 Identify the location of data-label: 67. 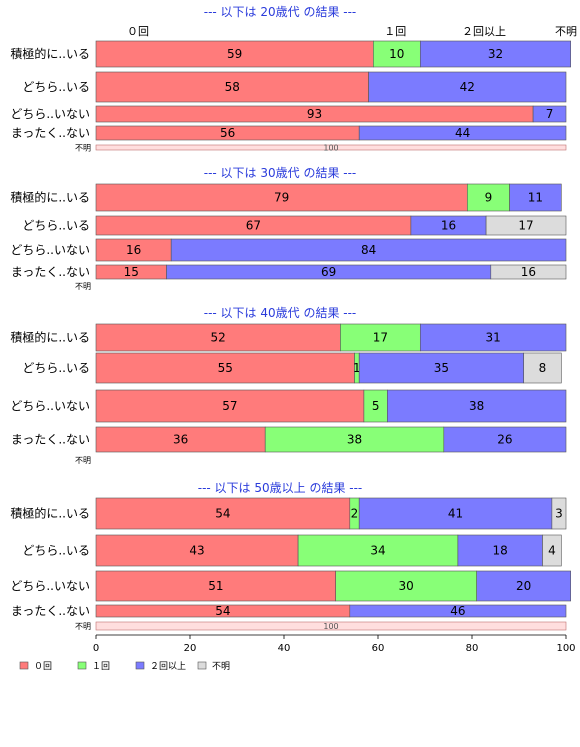
(253, 226).